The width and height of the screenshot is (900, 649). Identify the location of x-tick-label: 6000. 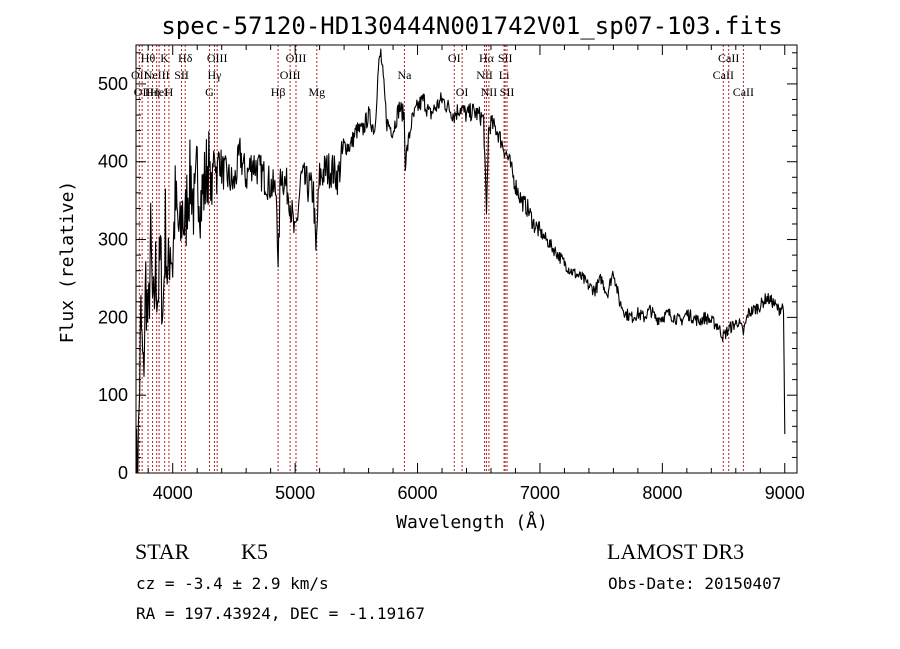
(418, 493).